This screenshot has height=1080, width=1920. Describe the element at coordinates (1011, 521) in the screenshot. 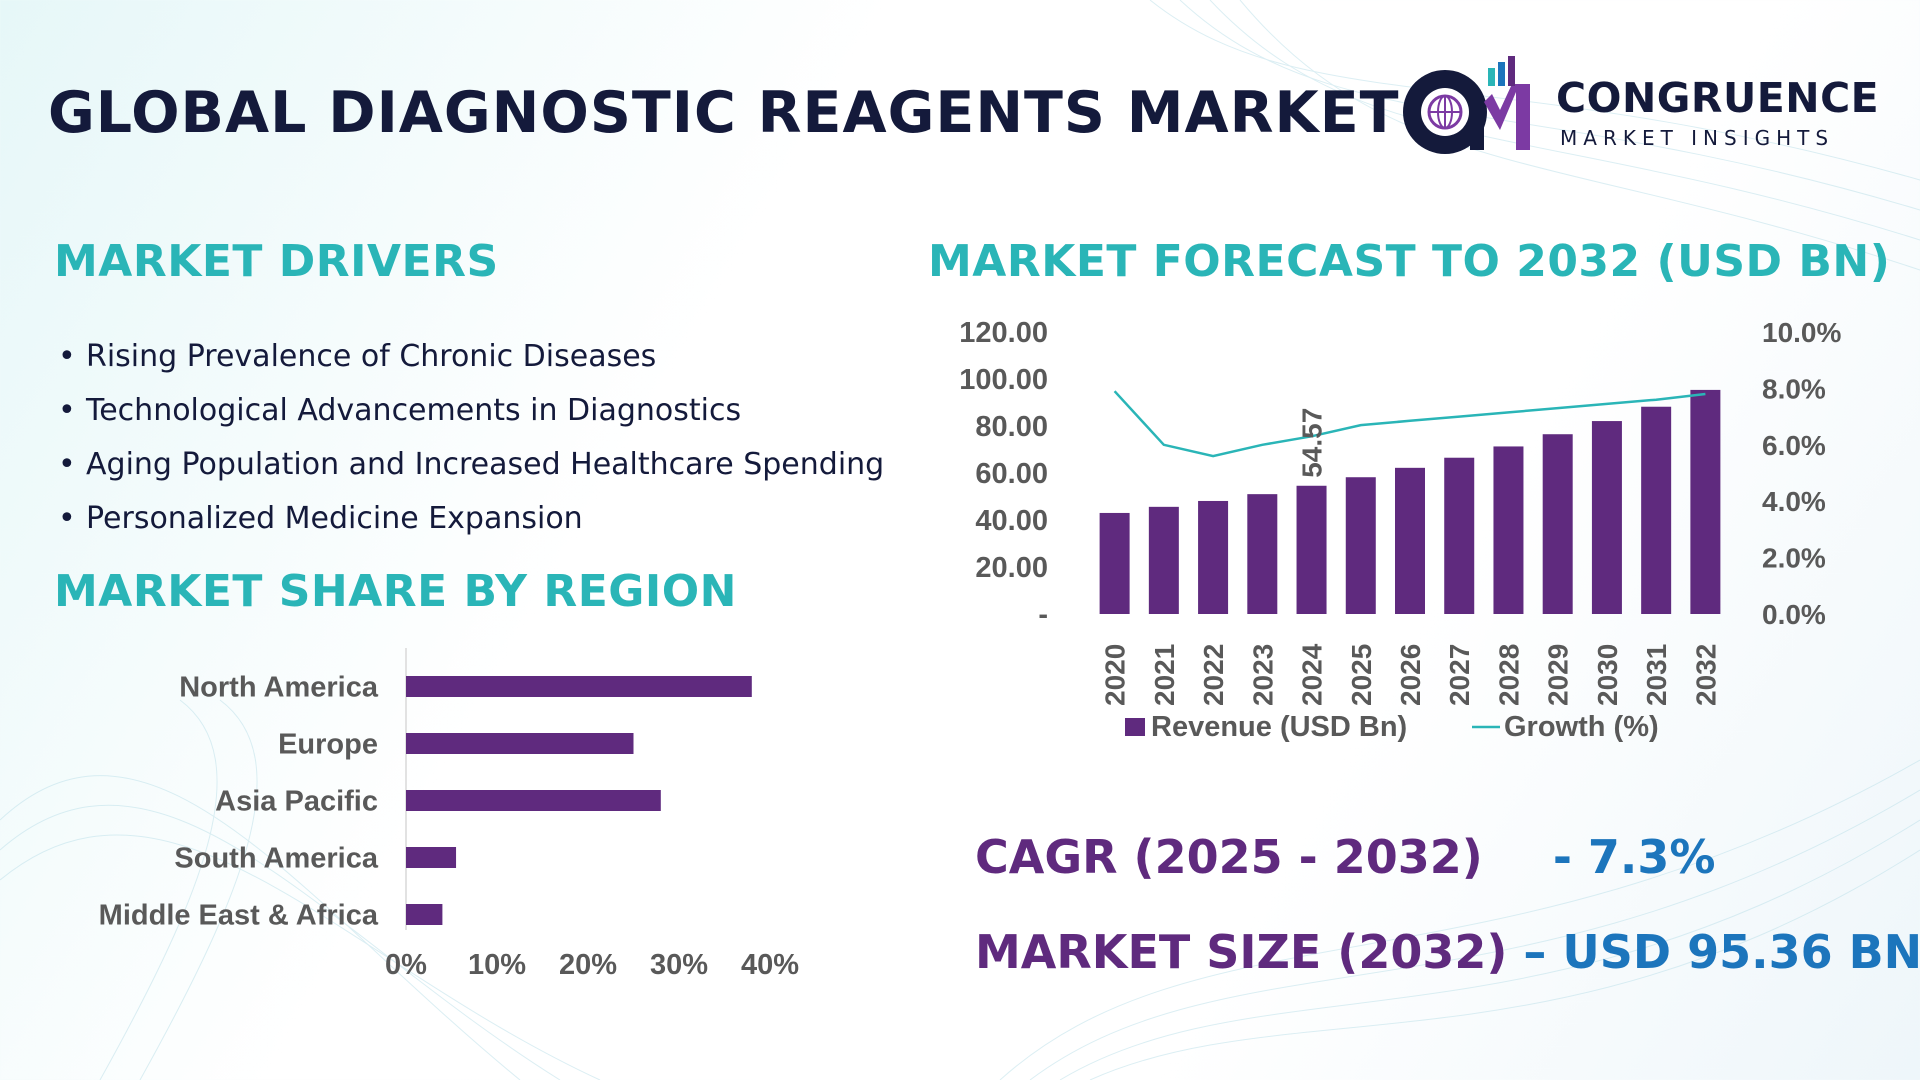

I see `forecast-left-tick-label: 40.00` at that location.